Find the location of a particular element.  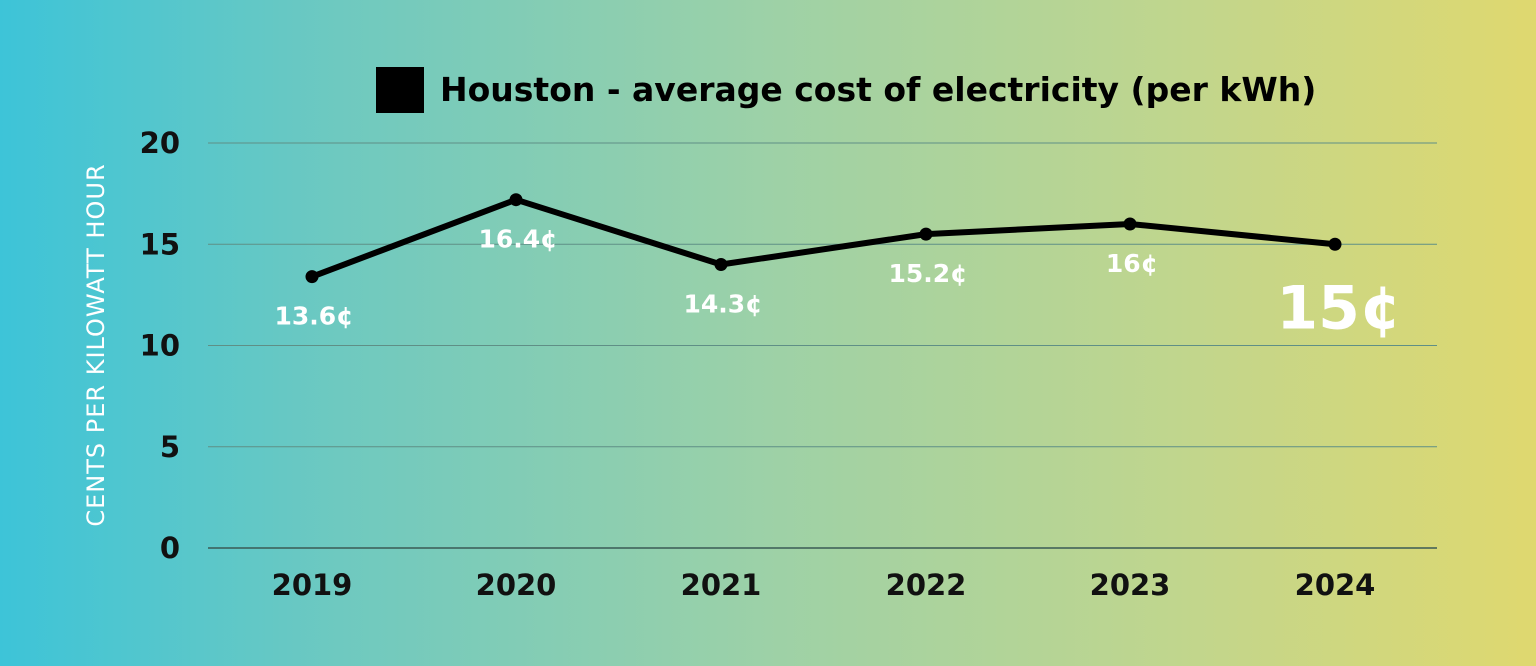

y-tick-labels: 0 5 10 15 20 is located at coordinates (160, 345).